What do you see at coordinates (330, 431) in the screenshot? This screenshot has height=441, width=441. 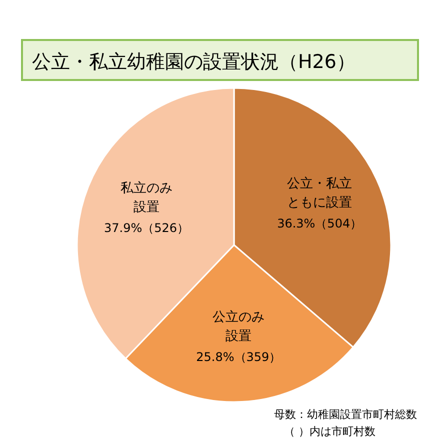 I see `text: （ ）内は市町村数` at bounding box center [330, 431].